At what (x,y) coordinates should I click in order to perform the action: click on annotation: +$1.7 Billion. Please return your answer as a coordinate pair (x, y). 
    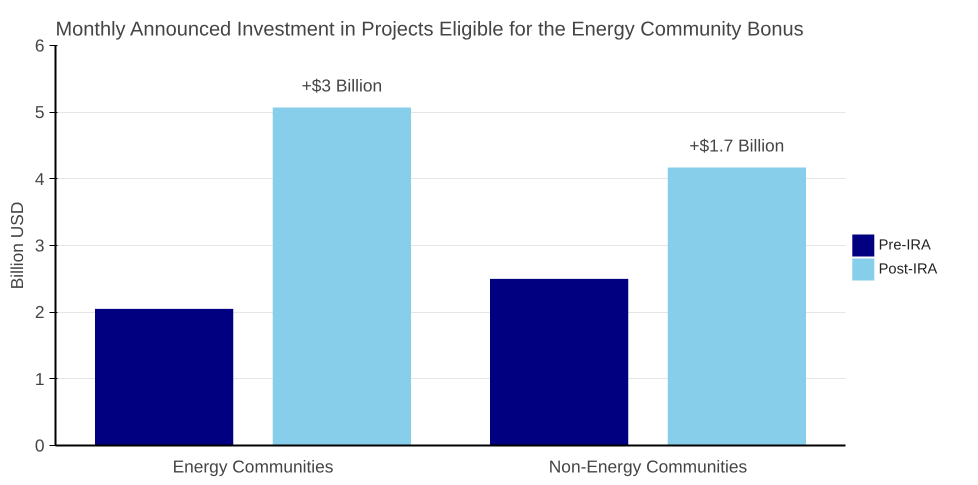
    Looking at the image, I should click on (736, 146).